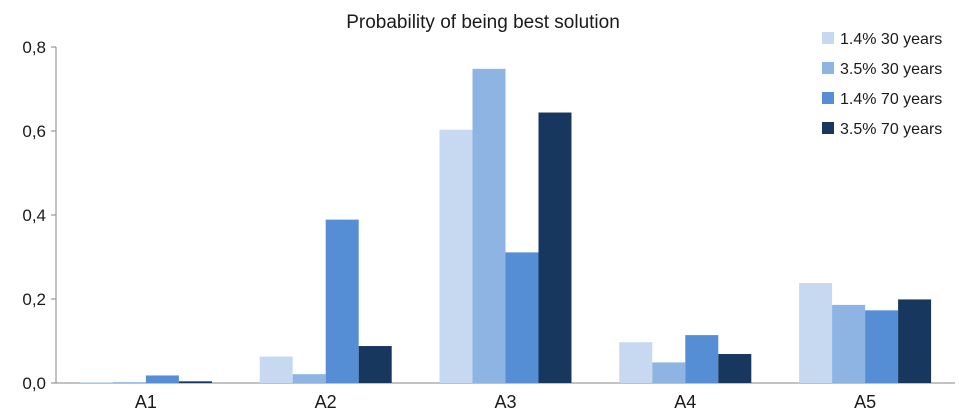  What do you see at coordinates (34, 383) in the screenshot?
I see `y-tick-label: 0,0` at bounding box center [34, 383].